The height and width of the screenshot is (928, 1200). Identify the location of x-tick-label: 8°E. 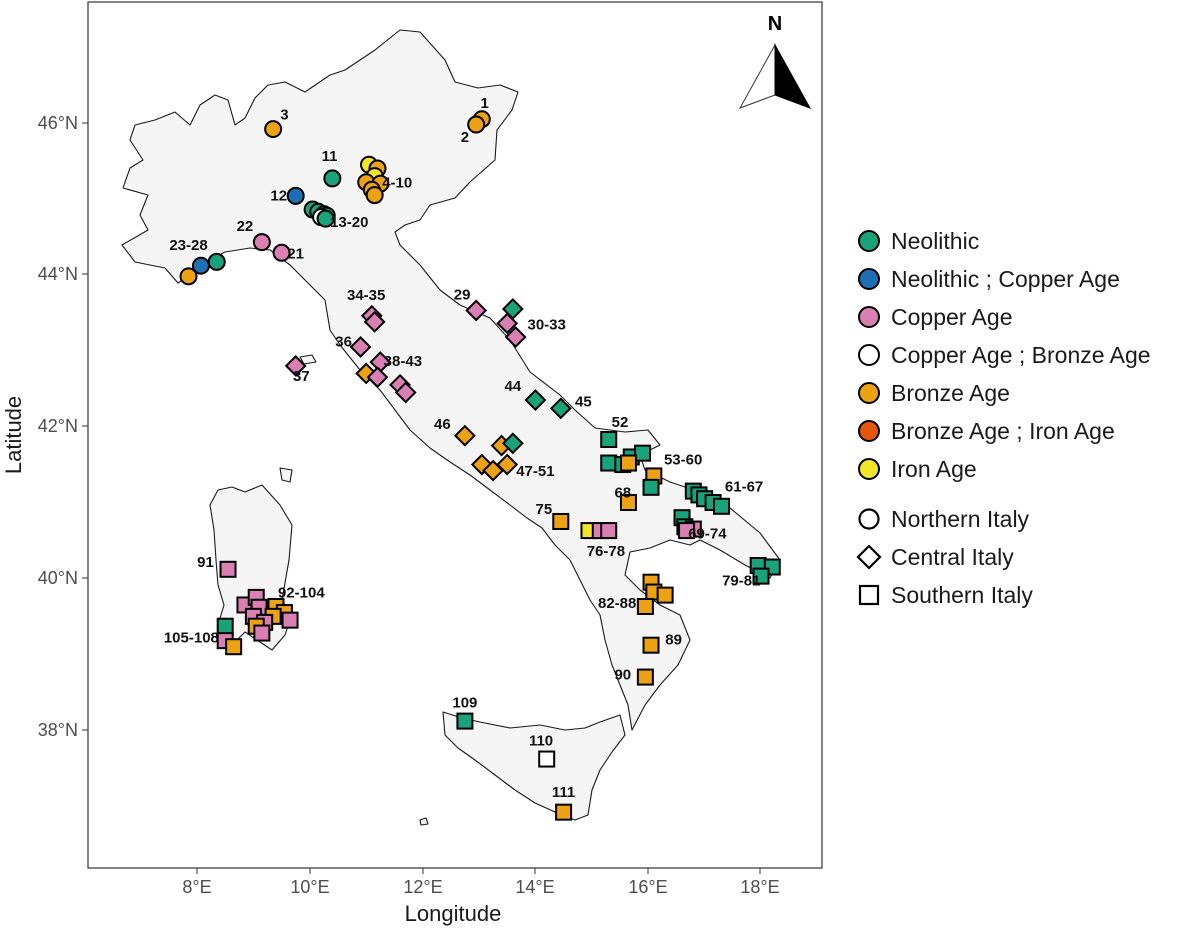
(196, 887).